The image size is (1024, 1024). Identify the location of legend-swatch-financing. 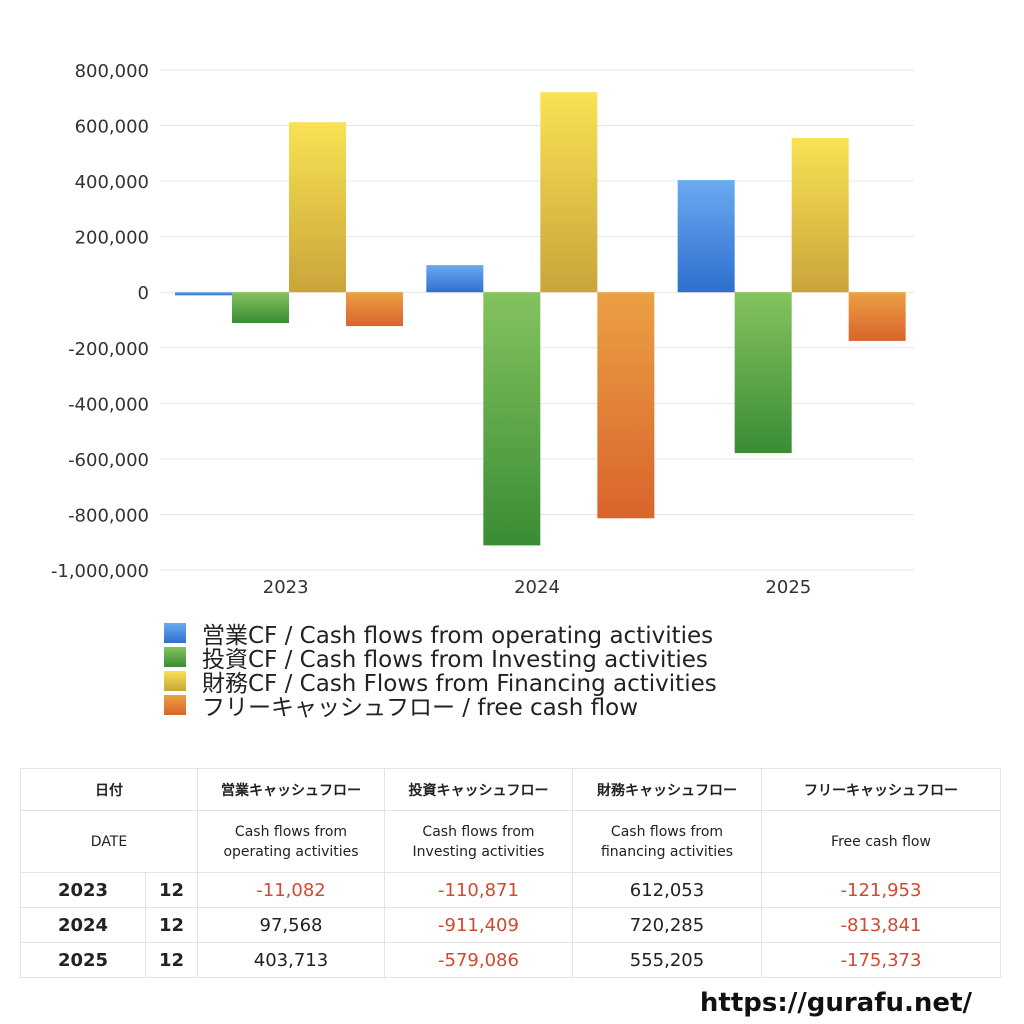
(175, 681).